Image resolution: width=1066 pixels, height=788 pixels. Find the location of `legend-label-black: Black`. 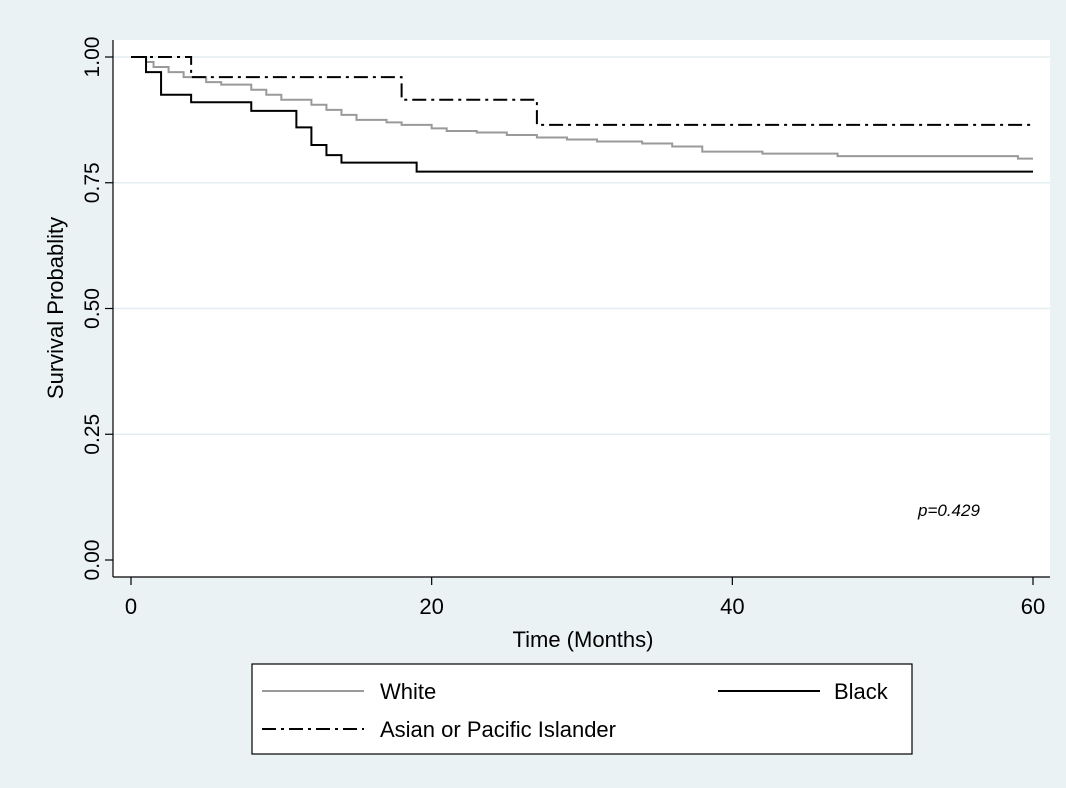

legend-label-black: Black is located at coordinates (861, 691).